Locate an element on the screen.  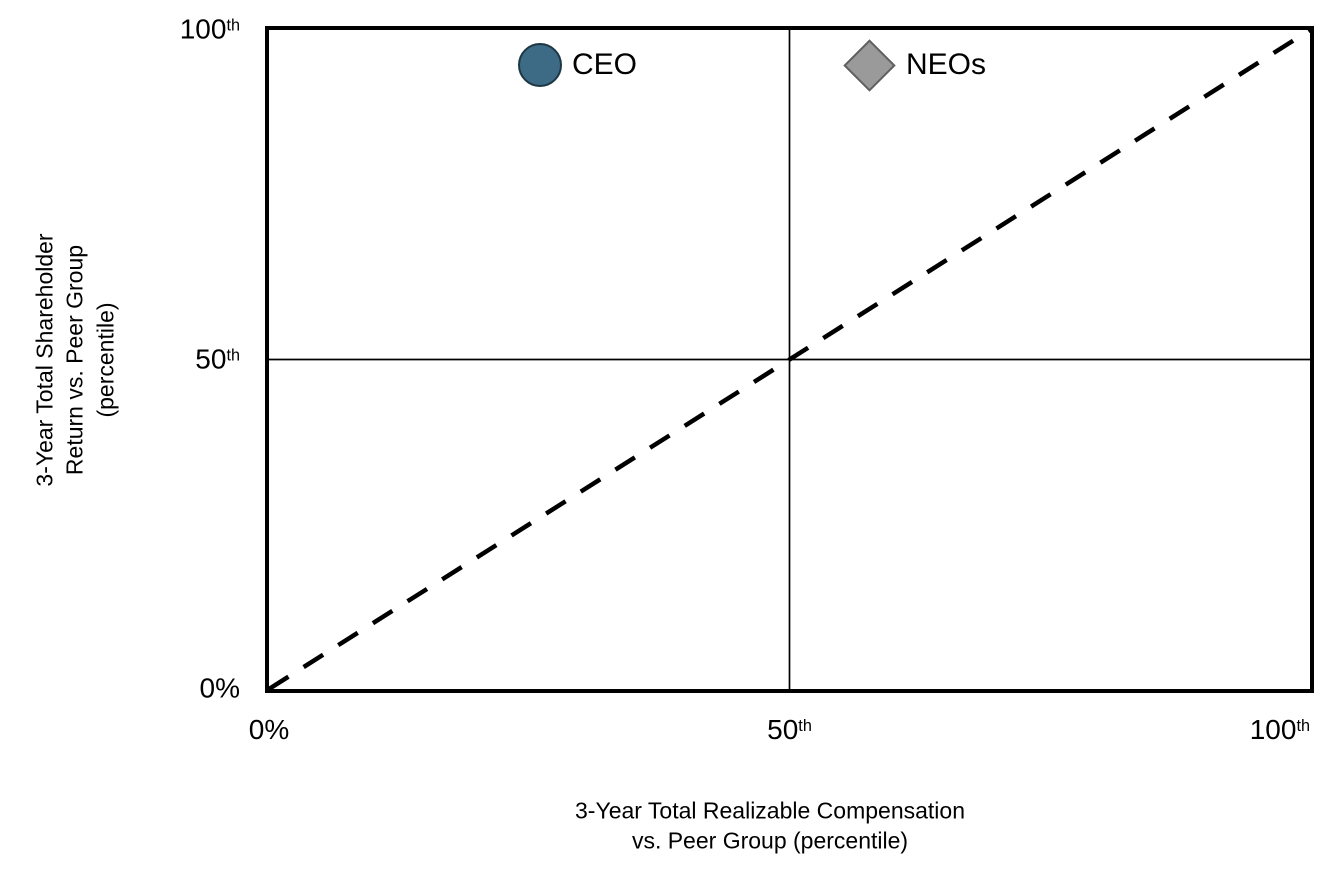
x-tick-0: 0% is located at coordinates (269, 730).